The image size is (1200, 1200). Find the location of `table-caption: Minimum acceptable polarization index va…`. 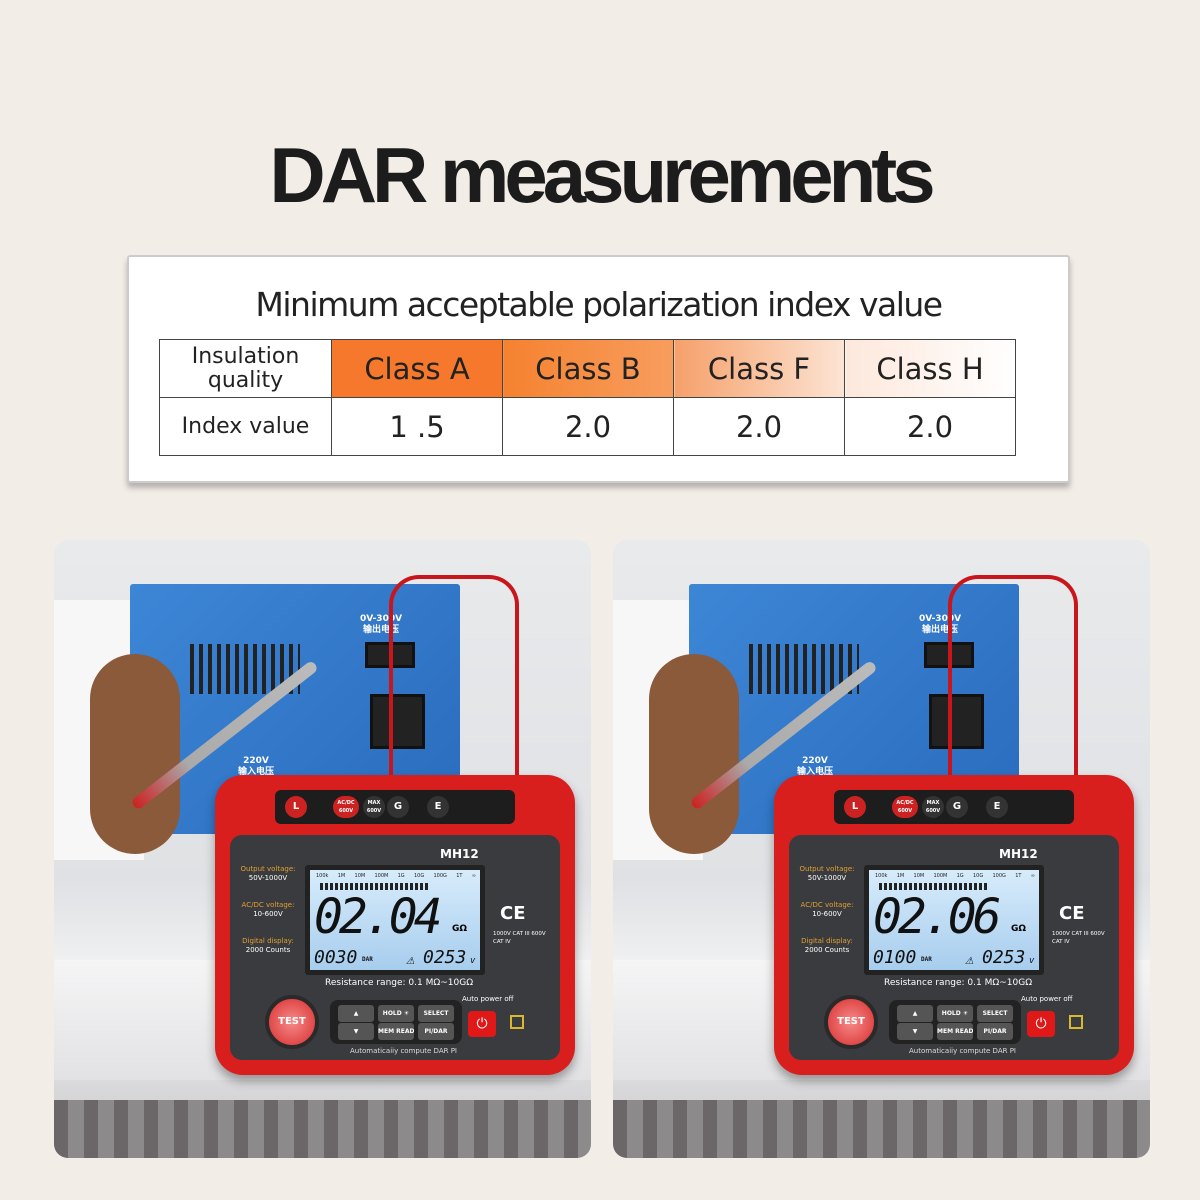

table-caption: Minimum acceptable polarization index va… is located at coordinates (599, 304).